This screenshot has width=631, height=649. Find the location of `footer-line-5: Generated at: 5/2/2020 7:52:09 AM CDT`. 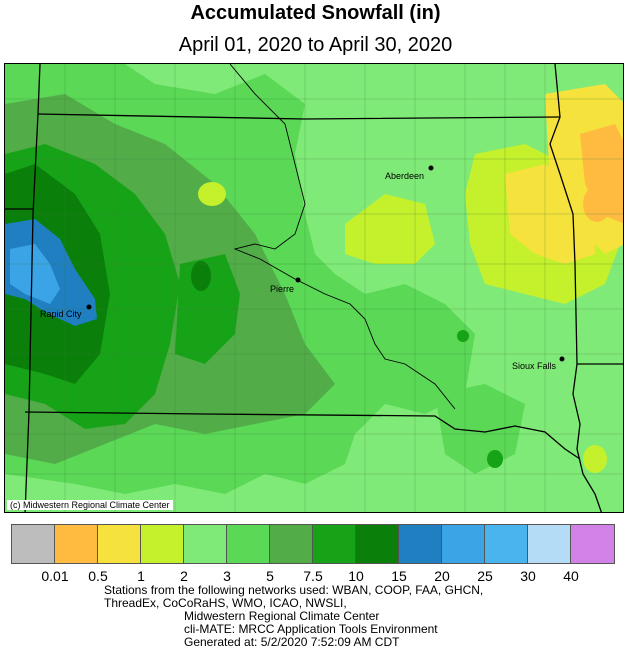

footer-line-5: Generated at: 5/2/2020 7:52:09 AM CDT is located at coordinates (292, 642).